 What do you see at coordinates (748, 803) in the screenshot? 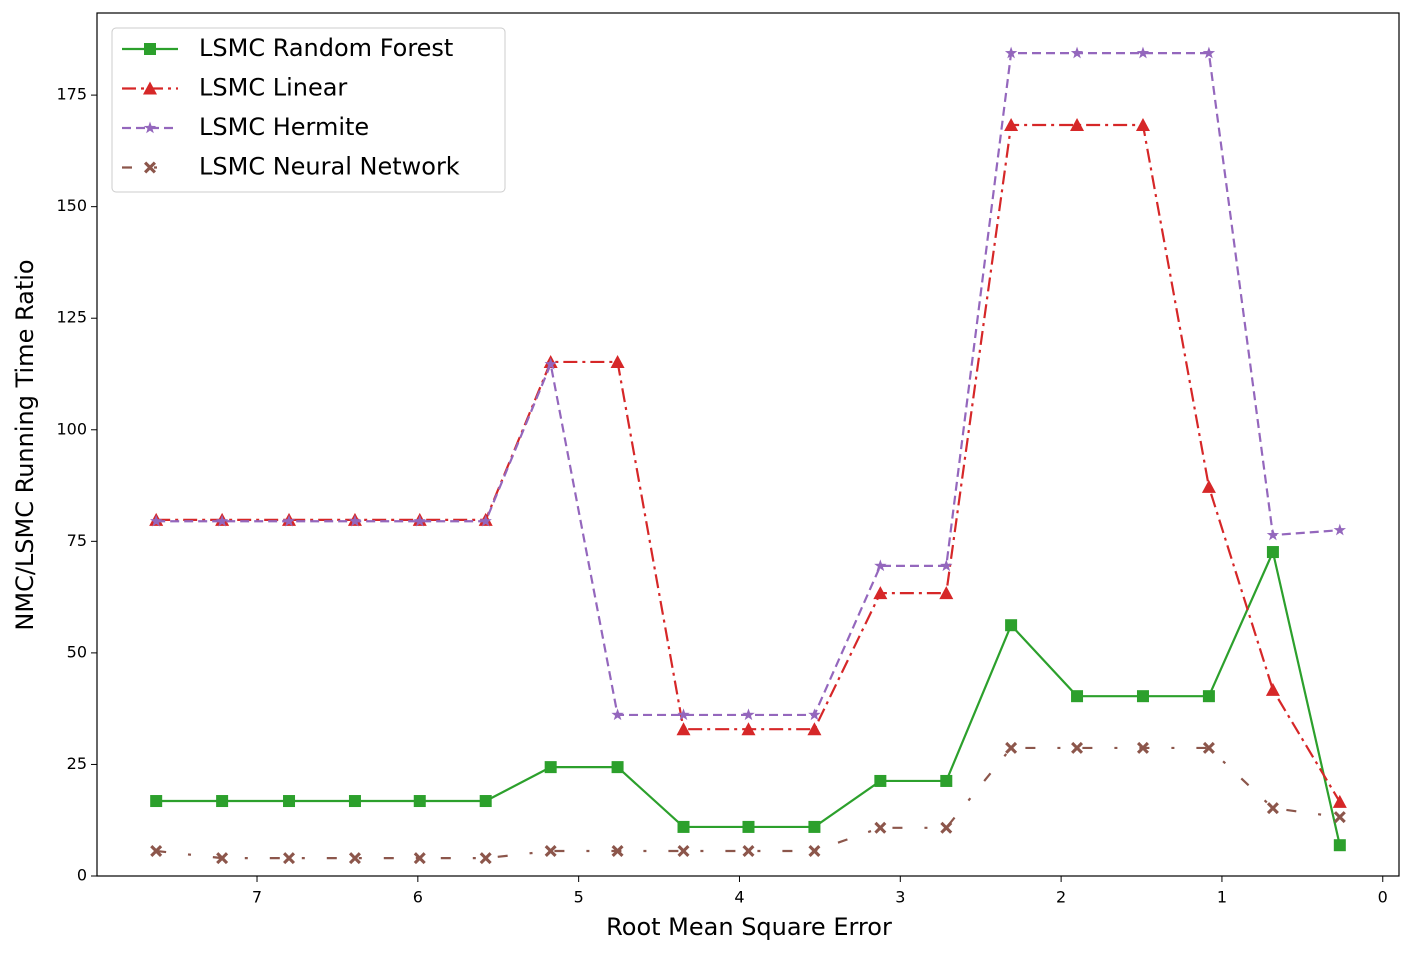
I see `series-line` at bounding box center [748, 803].